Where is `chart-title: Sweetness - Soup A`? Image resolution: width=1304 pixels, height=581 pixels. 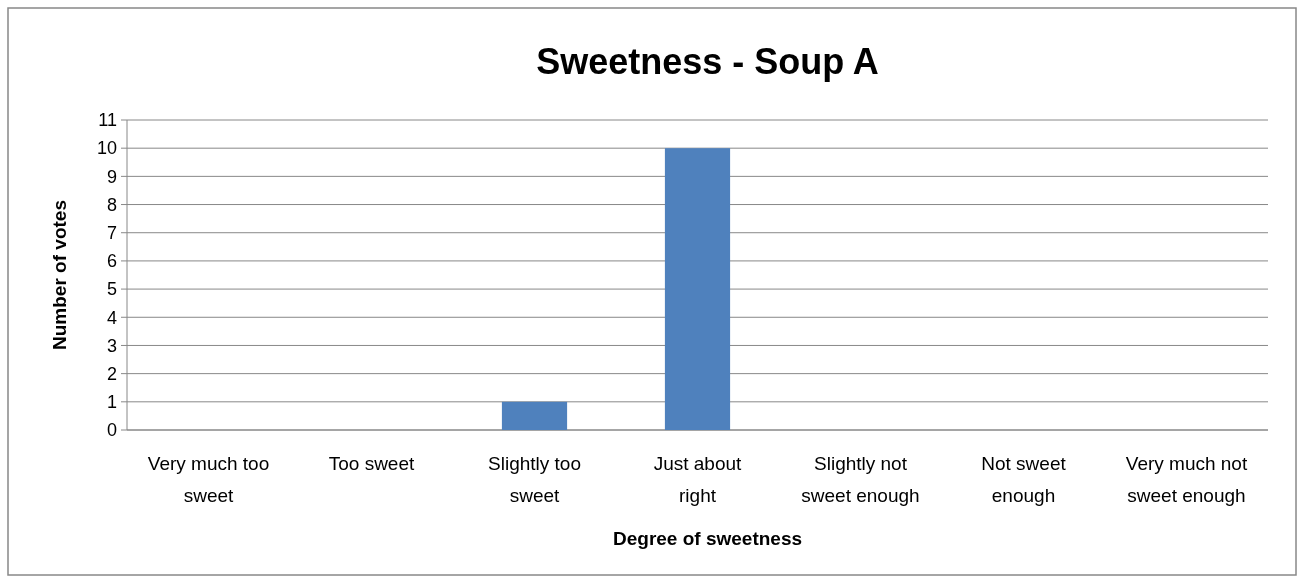
chart-title: Sweetness - Soup A is located at coordinates (707, 61).